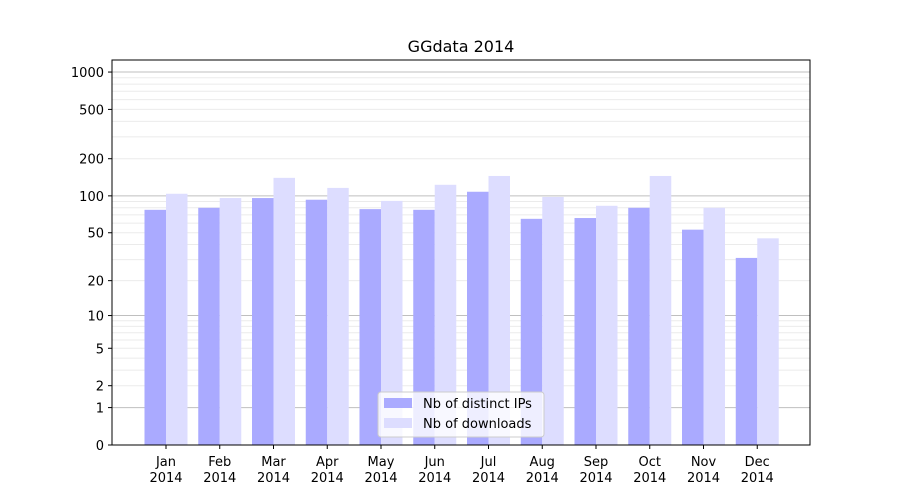  Describe the element at coordinates (91, 197) in the screenshot. I see `y-tick-label: 100` at that location.